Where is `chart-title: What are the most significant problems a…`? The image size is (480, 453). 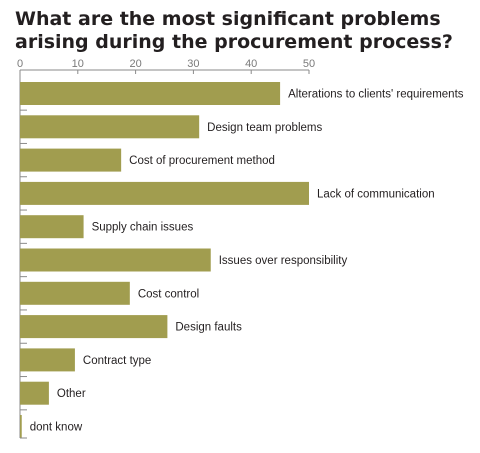 chart-title: What are the most significant problems a… is located at coordinates (245, 31).